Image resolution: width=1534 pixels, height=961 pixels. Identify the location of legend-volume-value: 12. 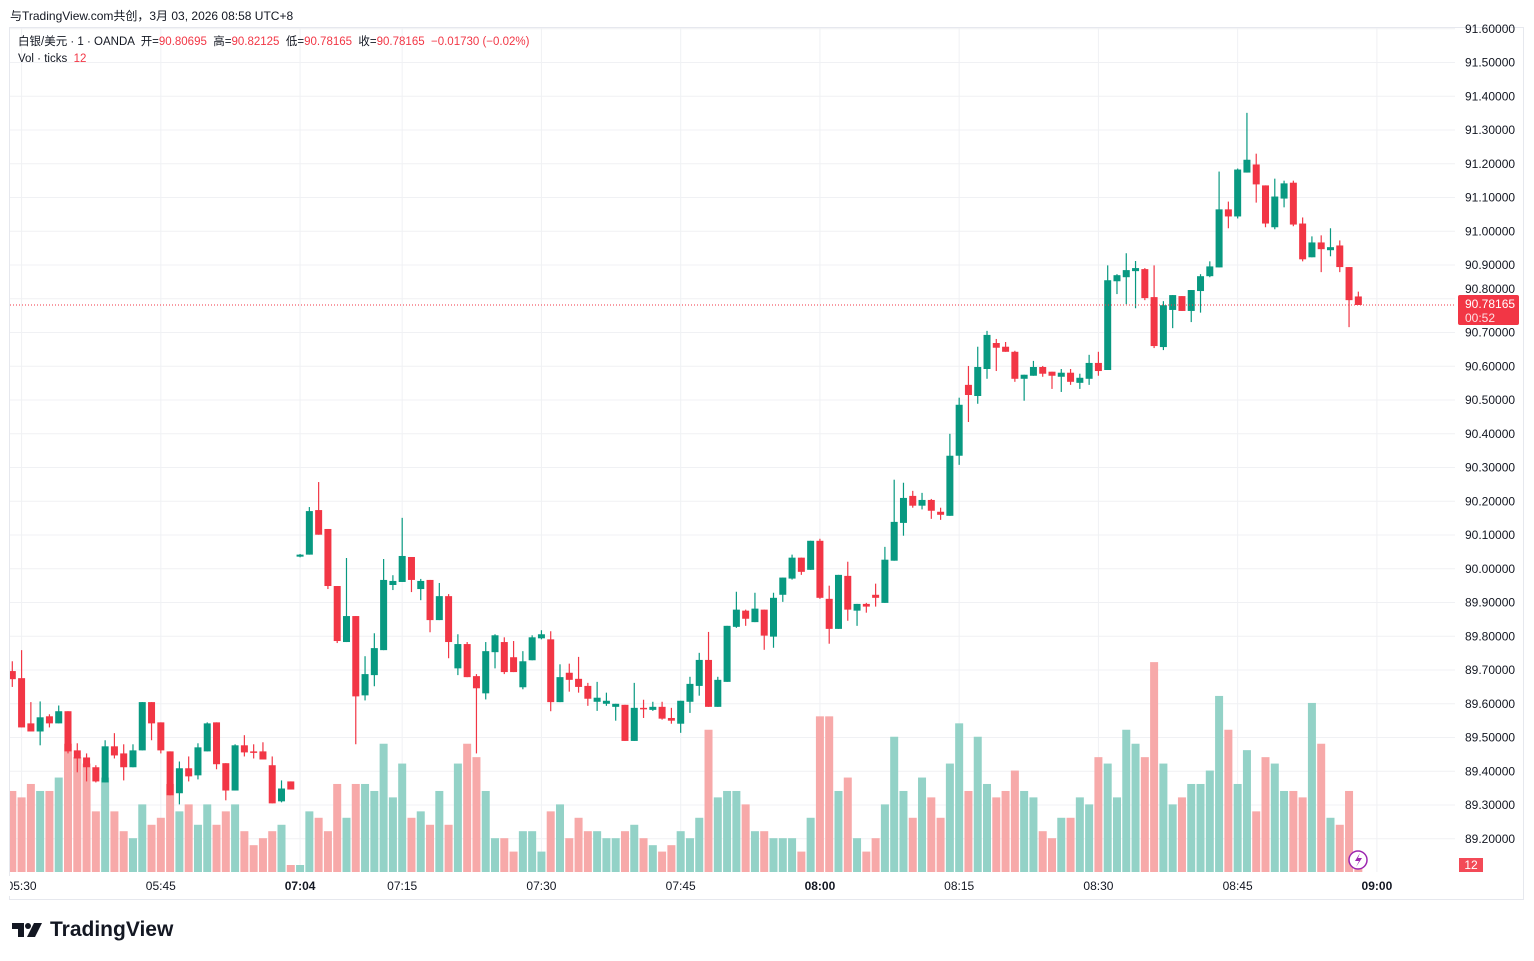
(80, 59).